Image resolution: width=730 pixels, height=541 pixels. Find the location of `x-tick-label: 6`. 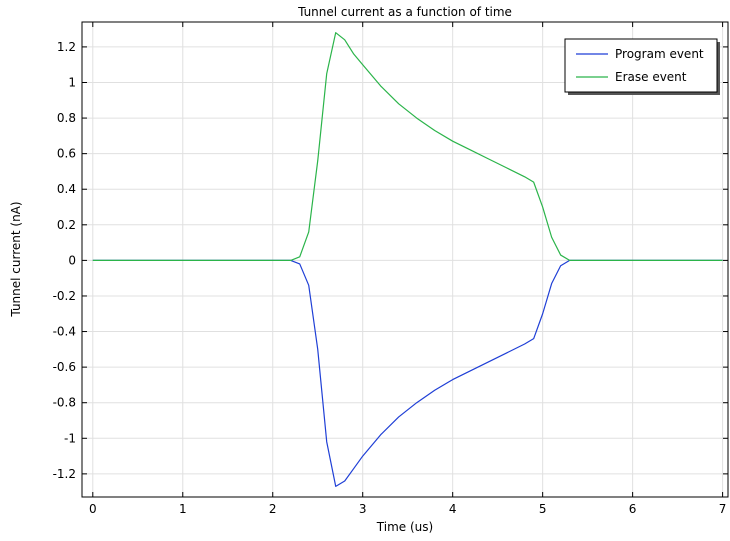

x-tick-label: 6 is located at coordinates (633, 509).